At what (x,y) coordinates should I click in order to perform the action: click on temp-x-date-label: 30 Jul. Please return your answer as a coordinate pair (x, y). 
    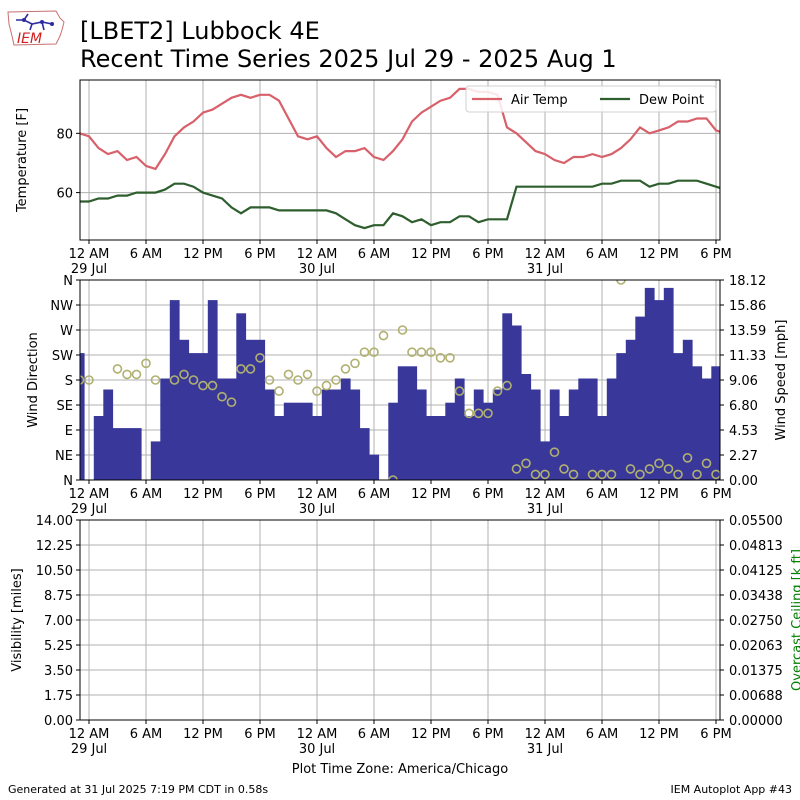
    Looking at the image, I should click on (317, 269).